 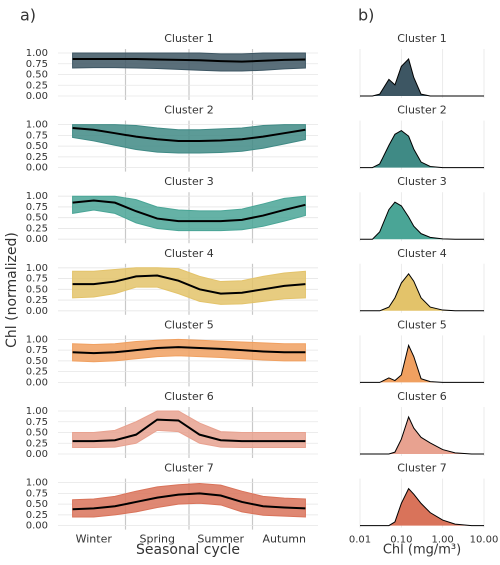 I want to click on x-axis-title: Seasonal cycle, so click(x=188, y=550).